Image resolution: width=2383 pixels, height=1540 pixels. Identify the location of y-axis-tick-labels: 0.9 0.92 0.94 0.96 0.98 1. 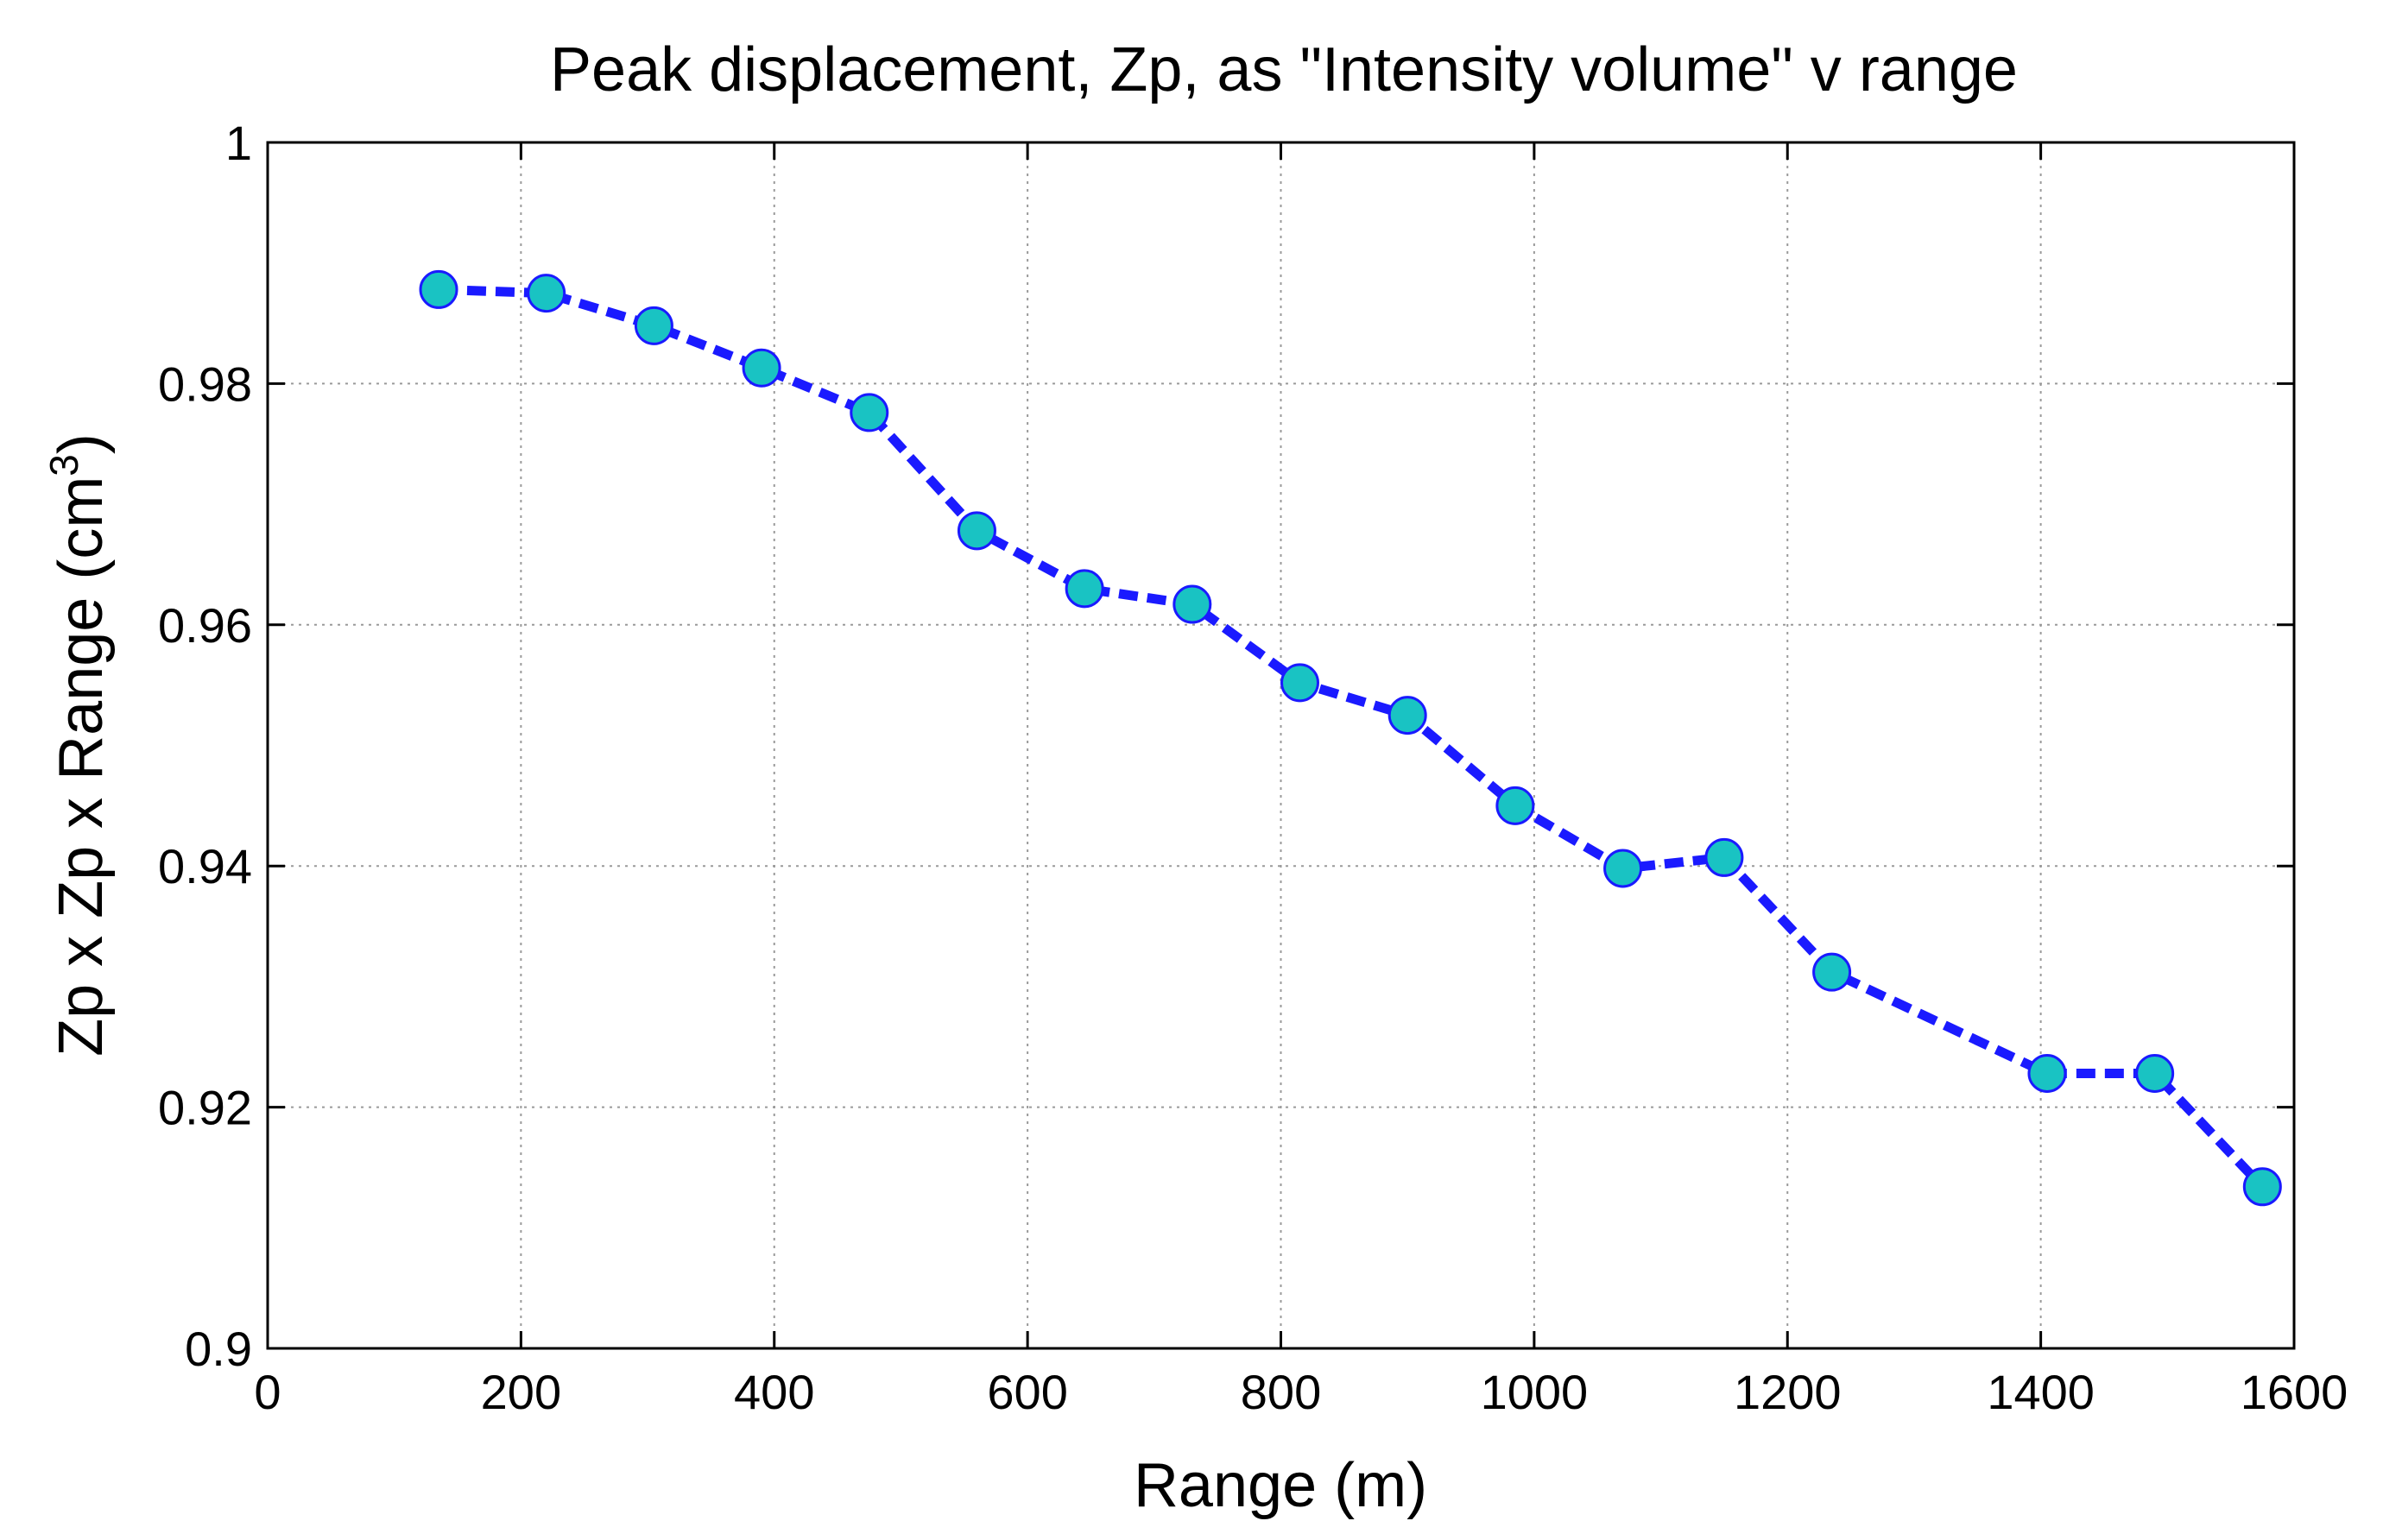
(205, 746).